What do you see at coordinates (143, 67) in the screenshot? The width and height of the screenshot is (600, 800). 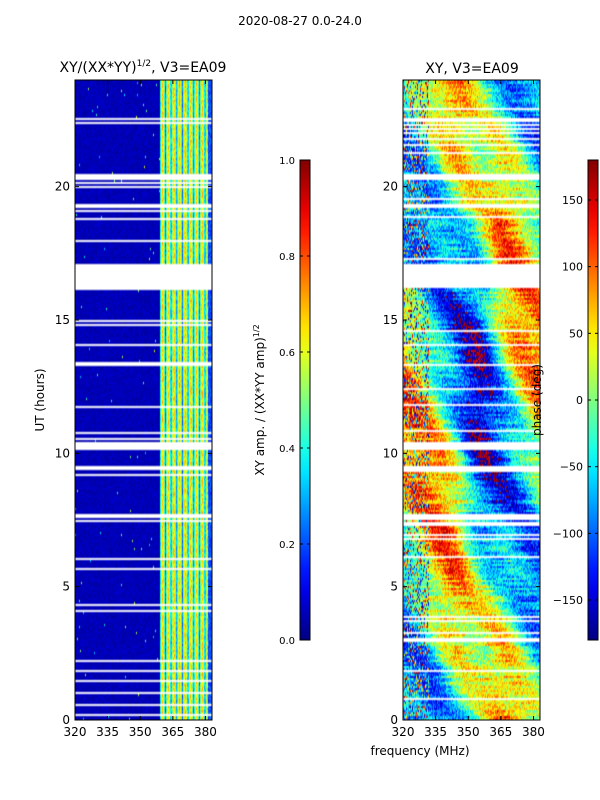 I see `amp-title: XY/(XX*YY)1/2, V3=EA09` at bounding box center [143, 67].